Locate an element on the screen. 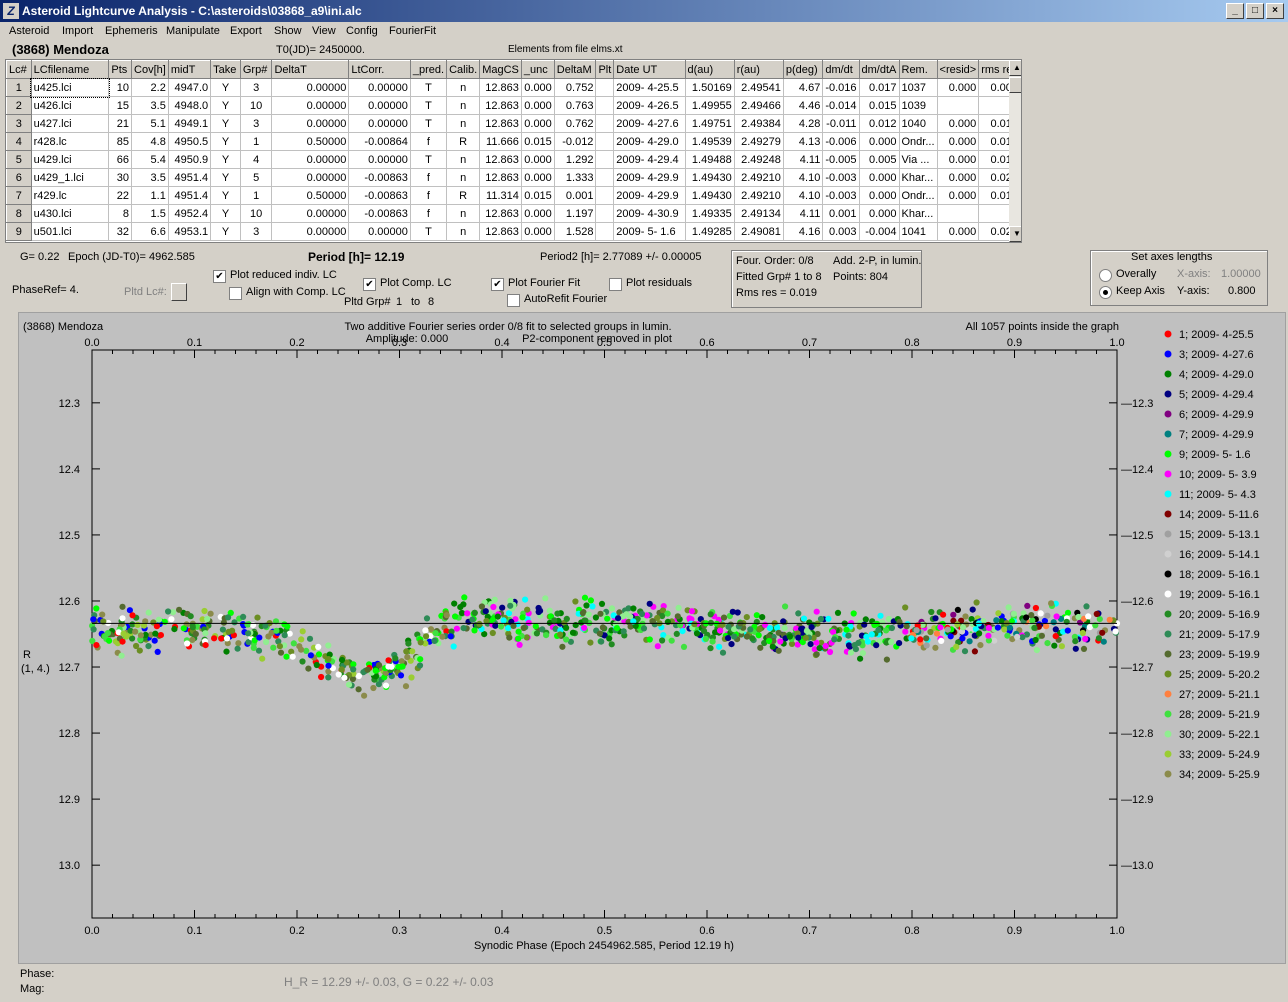 The image size is (1288, 1002). close-button: × is located at coordinates (1275, 11).